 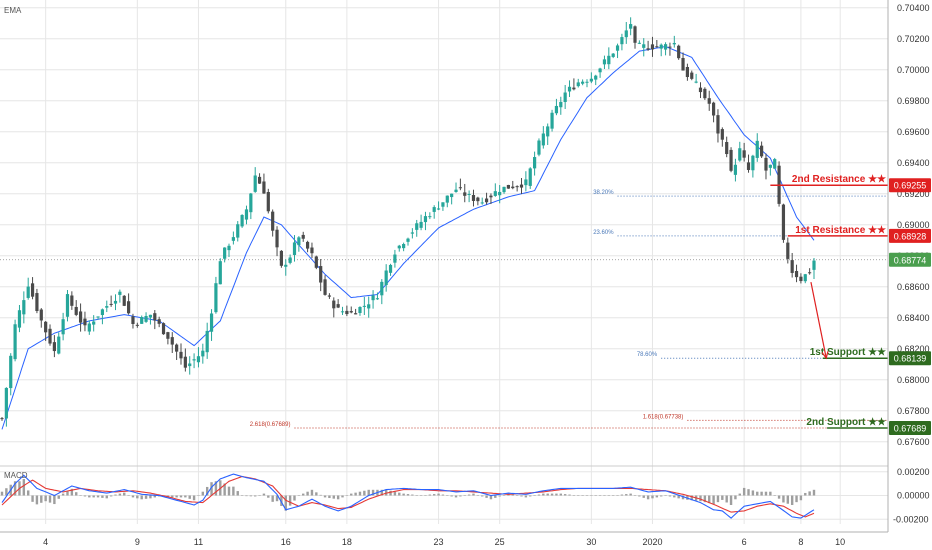 I want to click on time-tick-label: 16, so click(x=286, y=542).